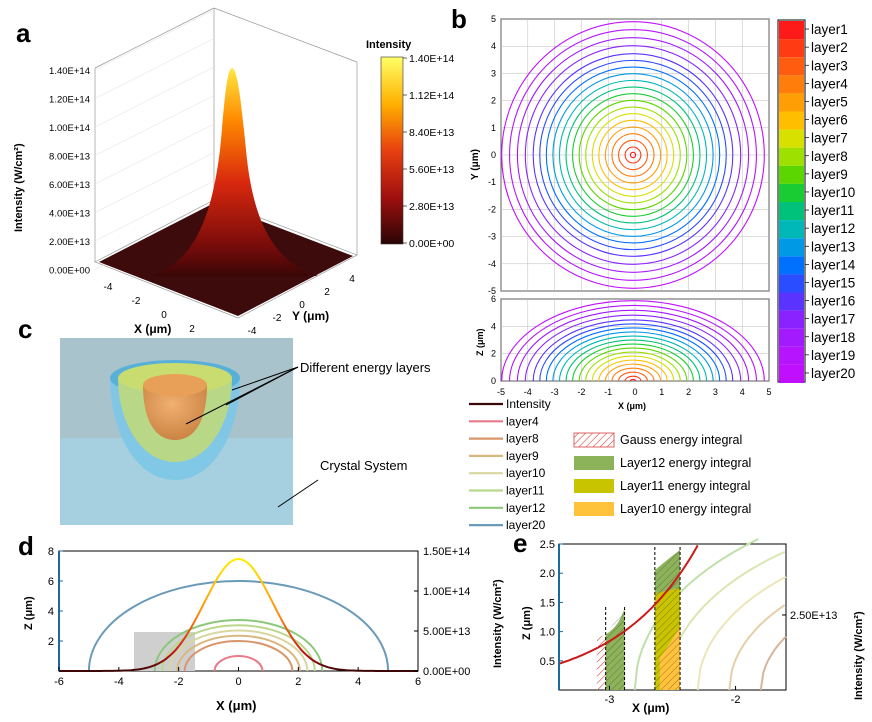  I want to click on panel-b-legend-label: layer11, so click(832, 210).